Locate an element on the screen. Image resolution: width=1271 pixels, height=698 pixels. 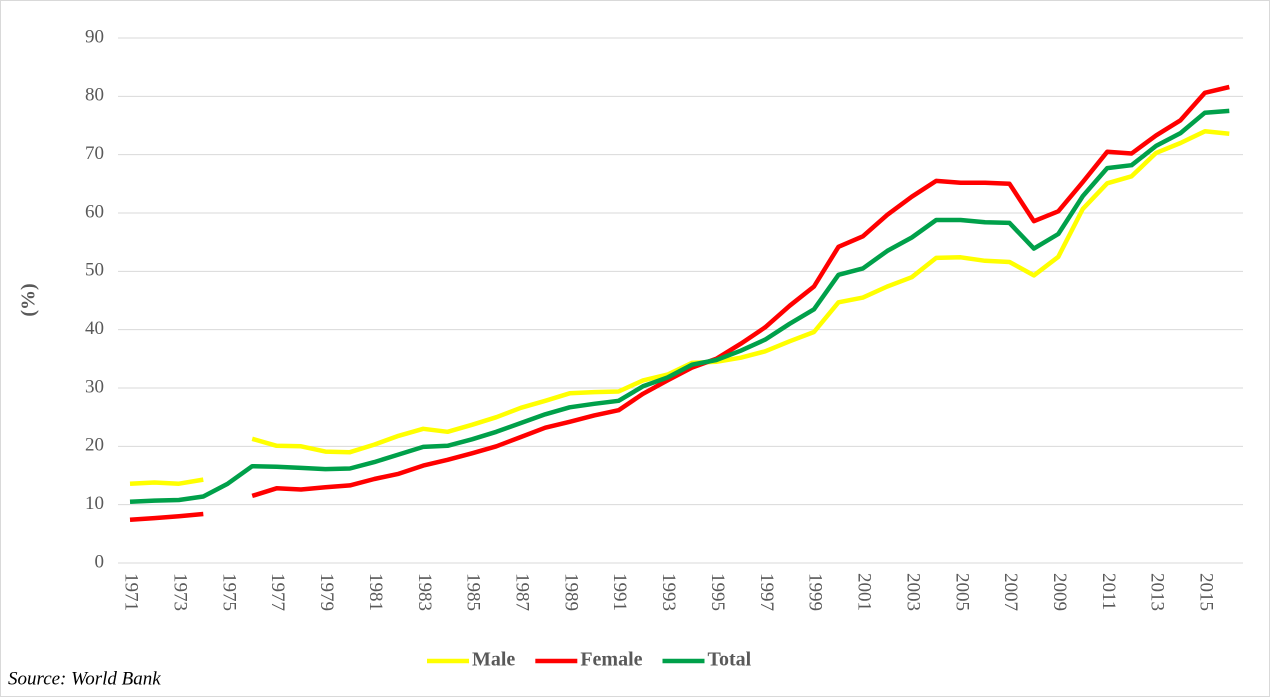
x-tick-label: 1973 is located at coordinates (180, 592).